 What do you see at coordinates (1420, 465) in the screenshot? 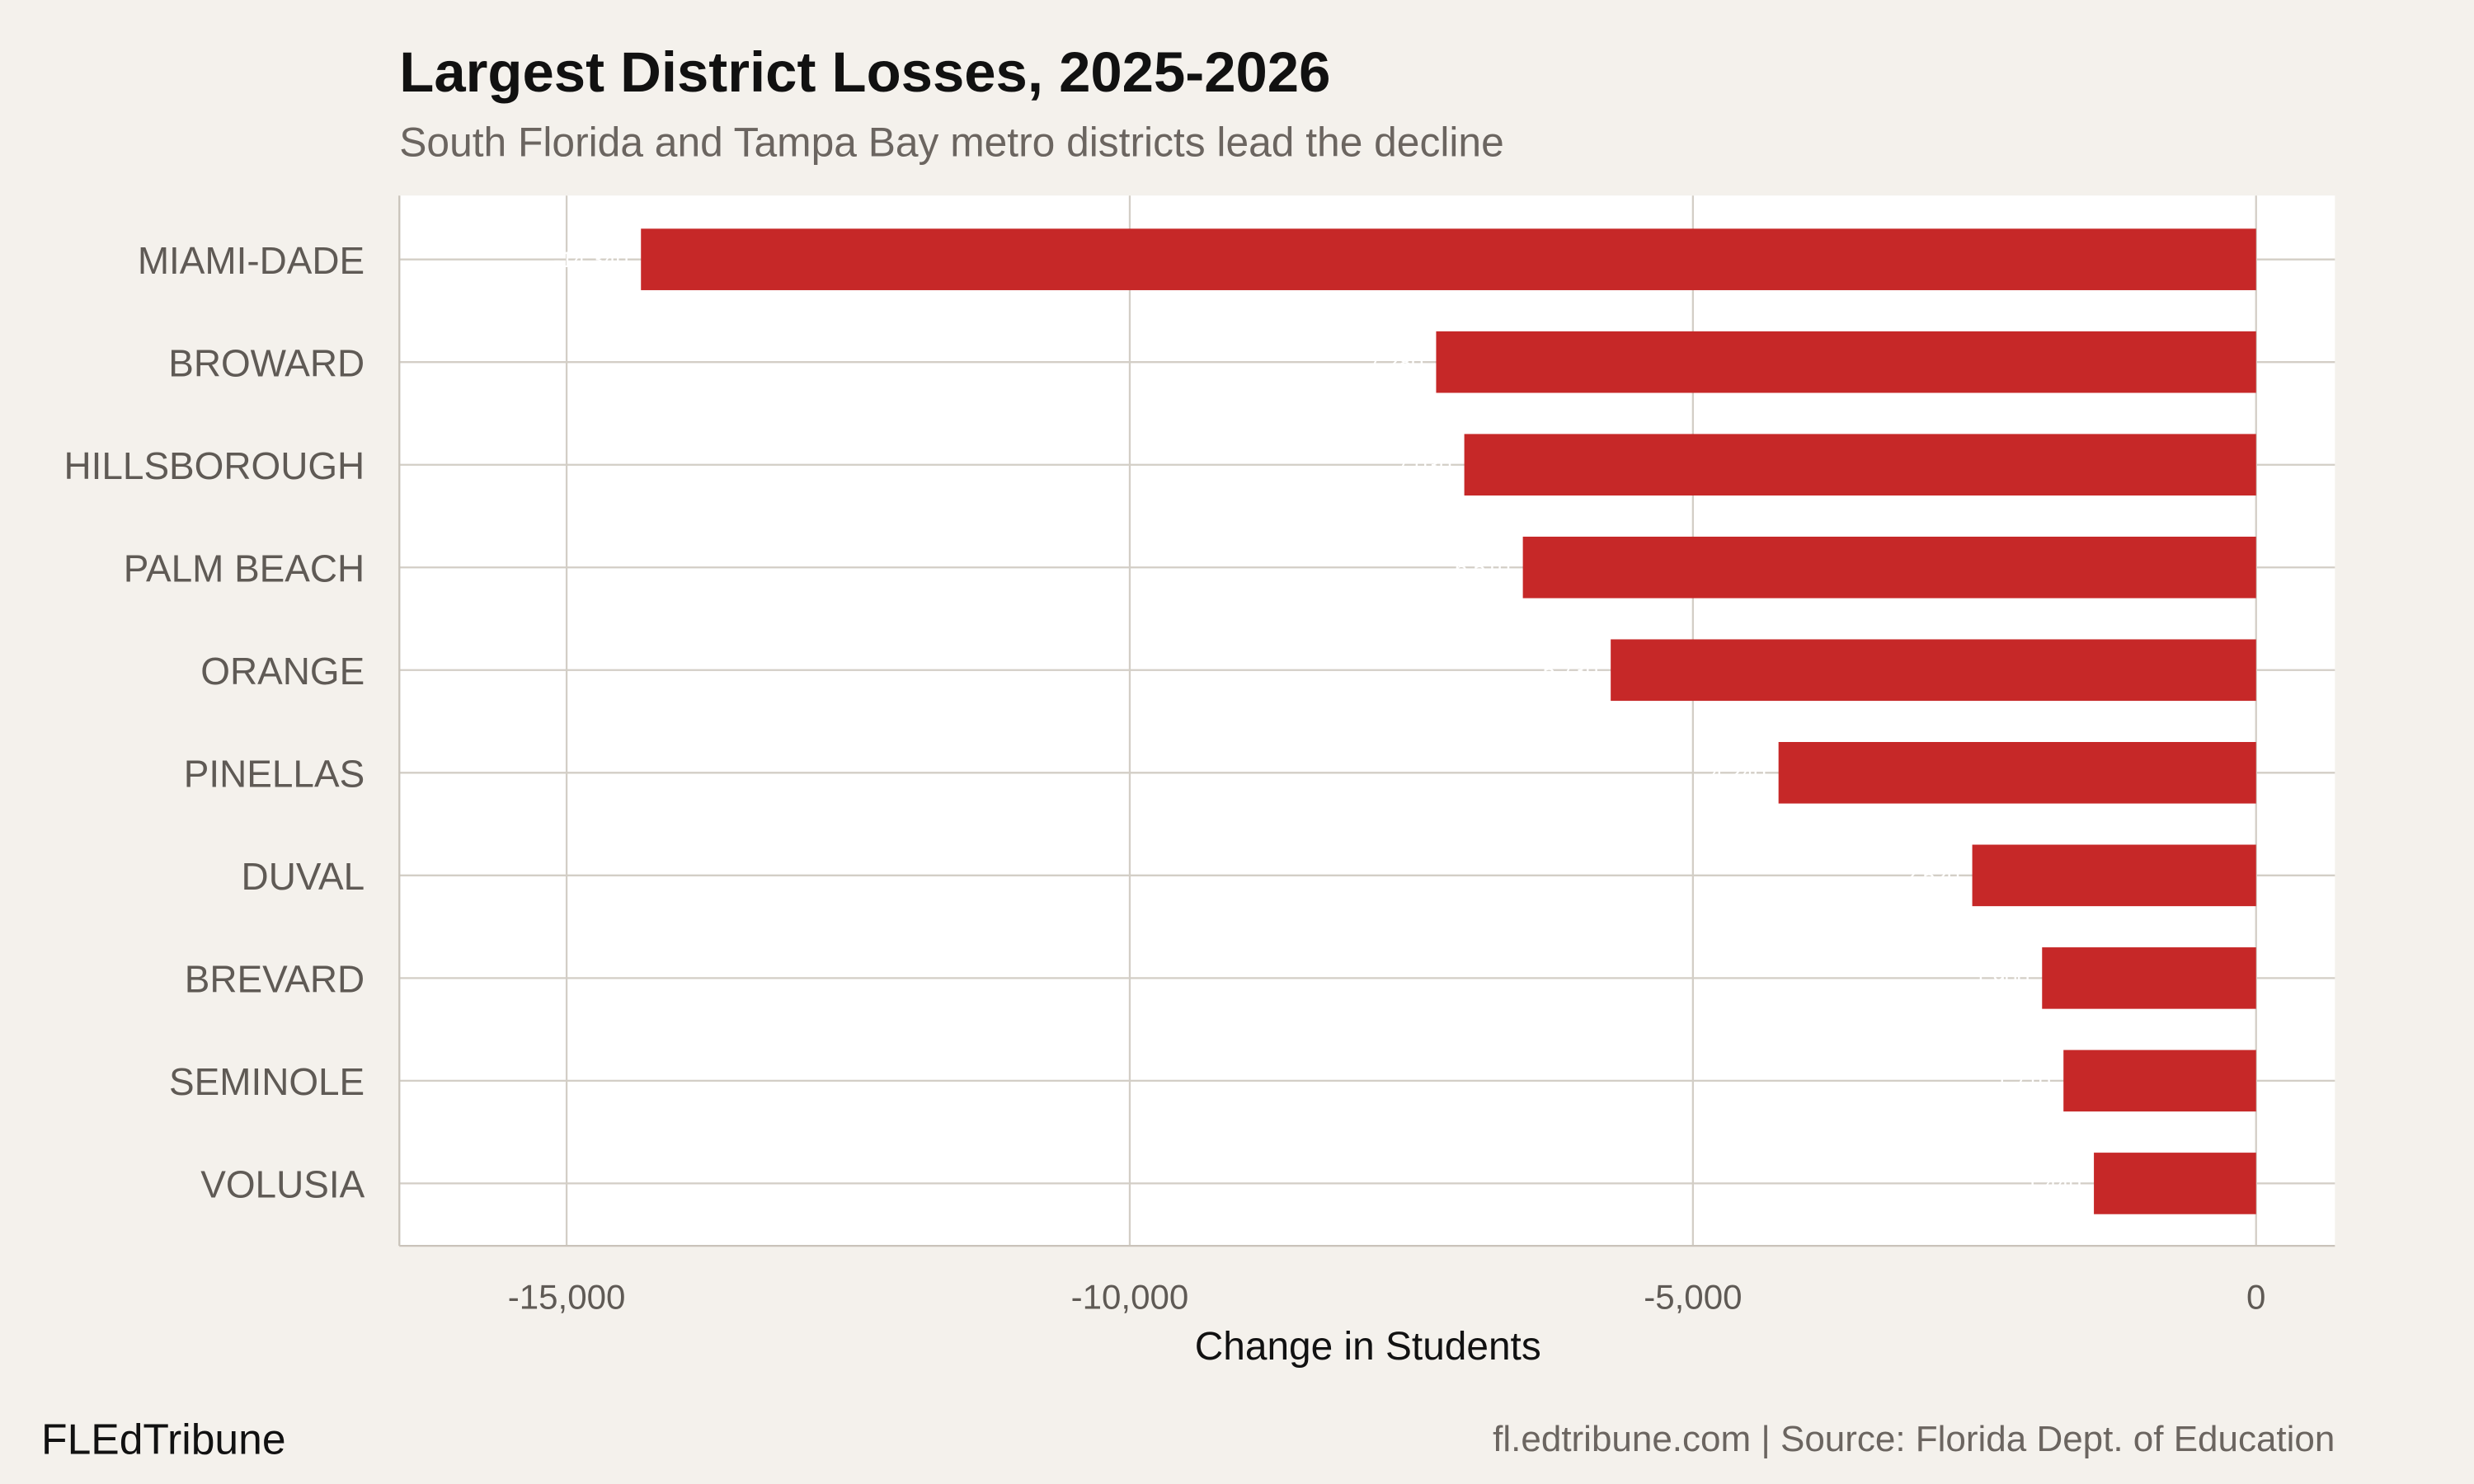
I see `bar-value-label: -7,030` at bounding box center [1420, 465].